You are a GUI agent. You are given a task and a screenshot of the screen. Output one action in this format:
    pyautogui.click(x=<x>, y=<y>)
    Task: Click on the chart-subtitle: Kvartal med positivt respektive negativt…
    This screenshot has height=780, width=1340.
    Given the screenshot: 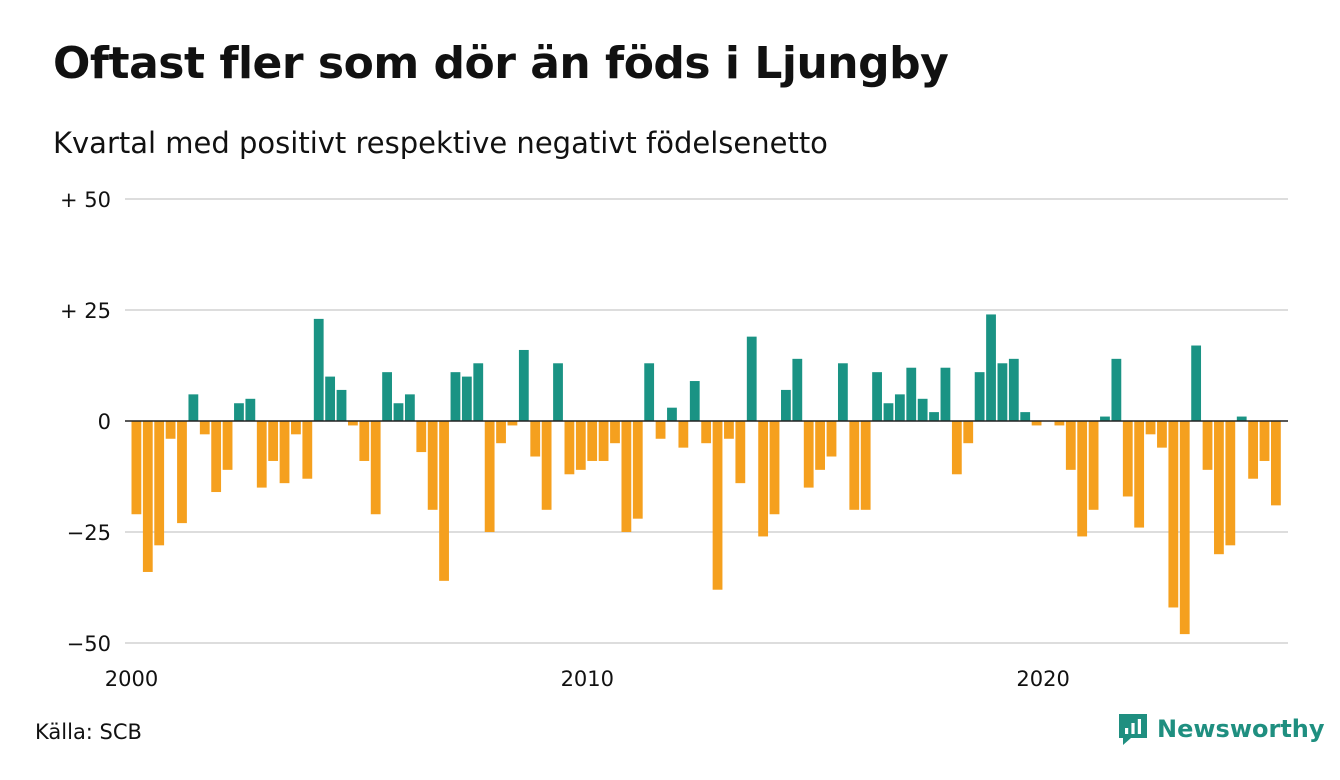 What is the action you would take?
    pyautogui.click(x=440, y=143)
    